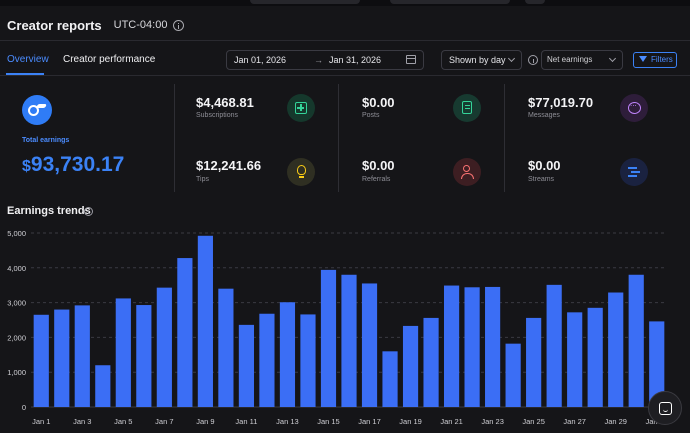  Describe the element at coordinates (410, 421) in the screenshot. I see `x-tick-label: Jan 19` at that location.